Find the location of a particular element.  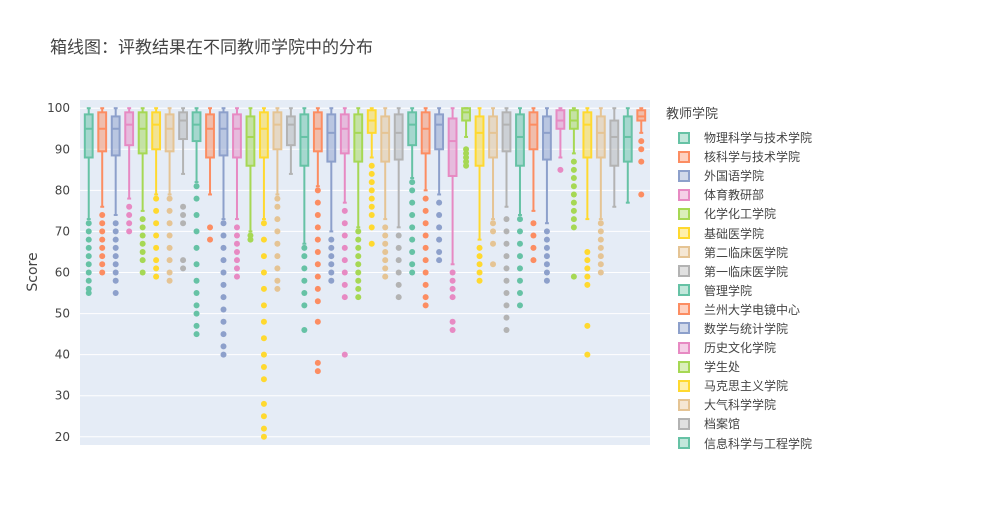

legend-item: 第一临床医学院 is located at coordinates (739, 271).